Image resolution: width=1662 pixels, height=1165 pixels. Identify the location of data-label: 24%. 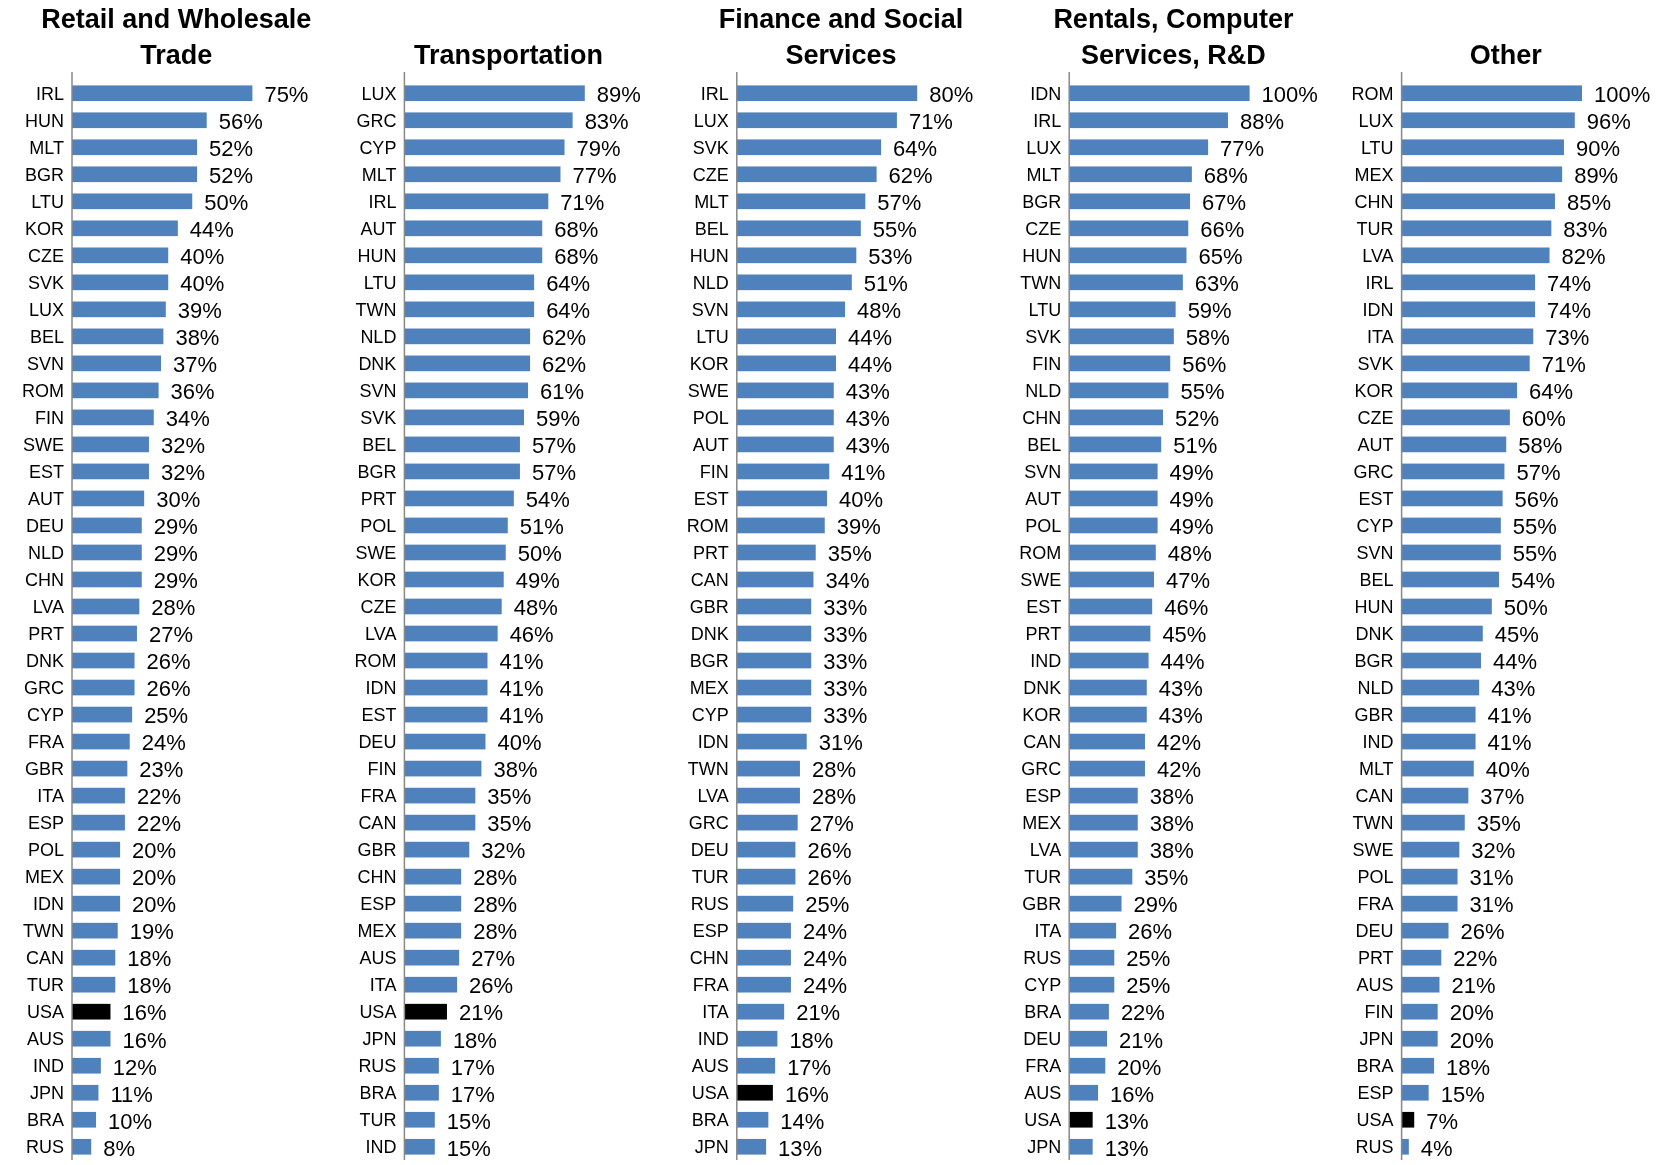
(163, 743).